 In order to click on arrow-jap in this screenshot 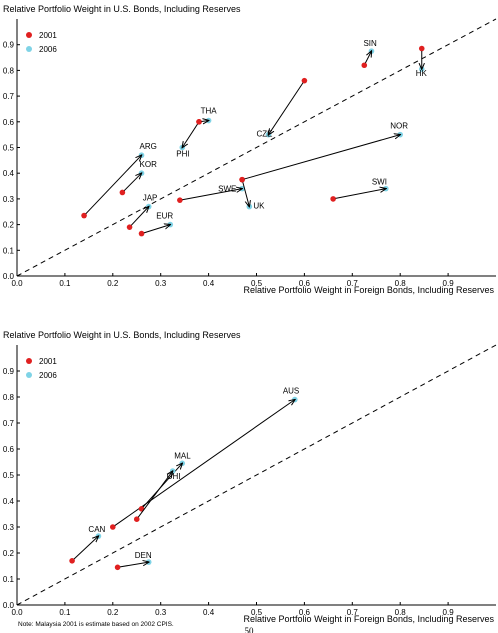, I will do `click(139, 216)`.